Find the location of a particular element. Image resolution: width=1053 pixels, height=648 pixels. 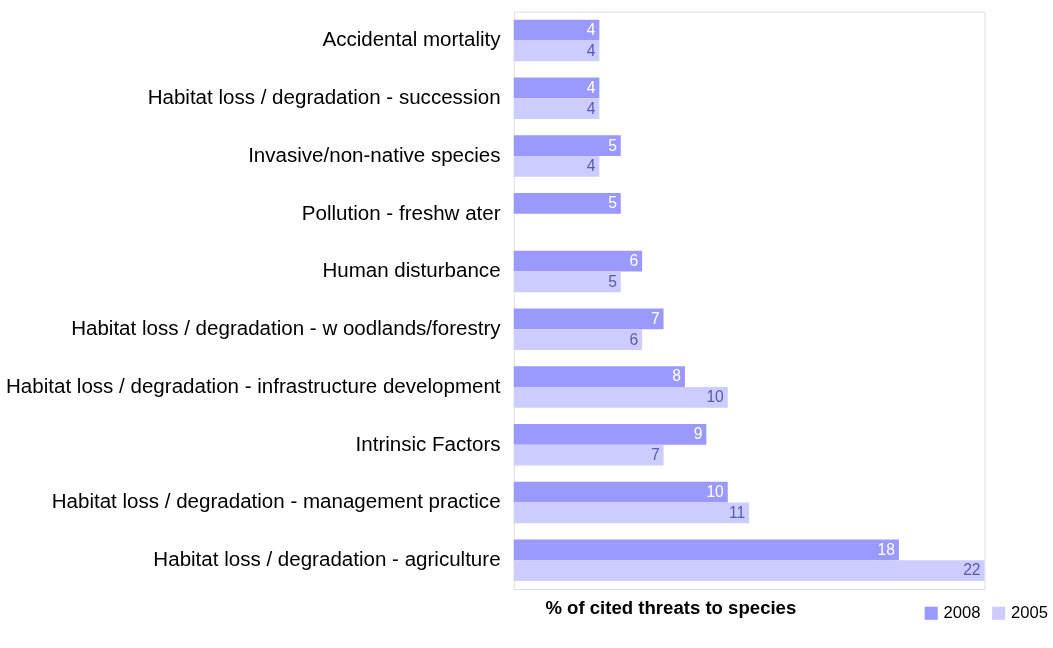

y-tick-label: Intrinsic Factors is located at coordinates (428, 443).